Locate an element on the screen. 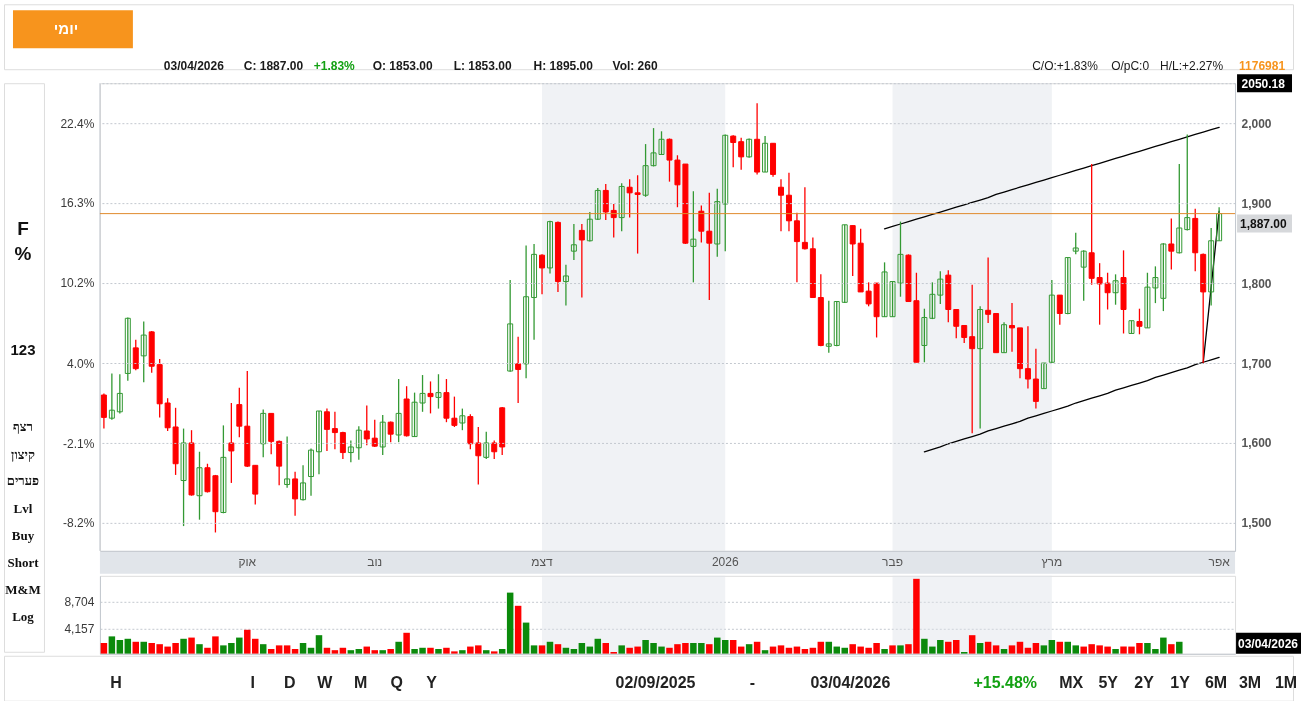  x-tick-label: אוק is located at coordinates (247, 562).